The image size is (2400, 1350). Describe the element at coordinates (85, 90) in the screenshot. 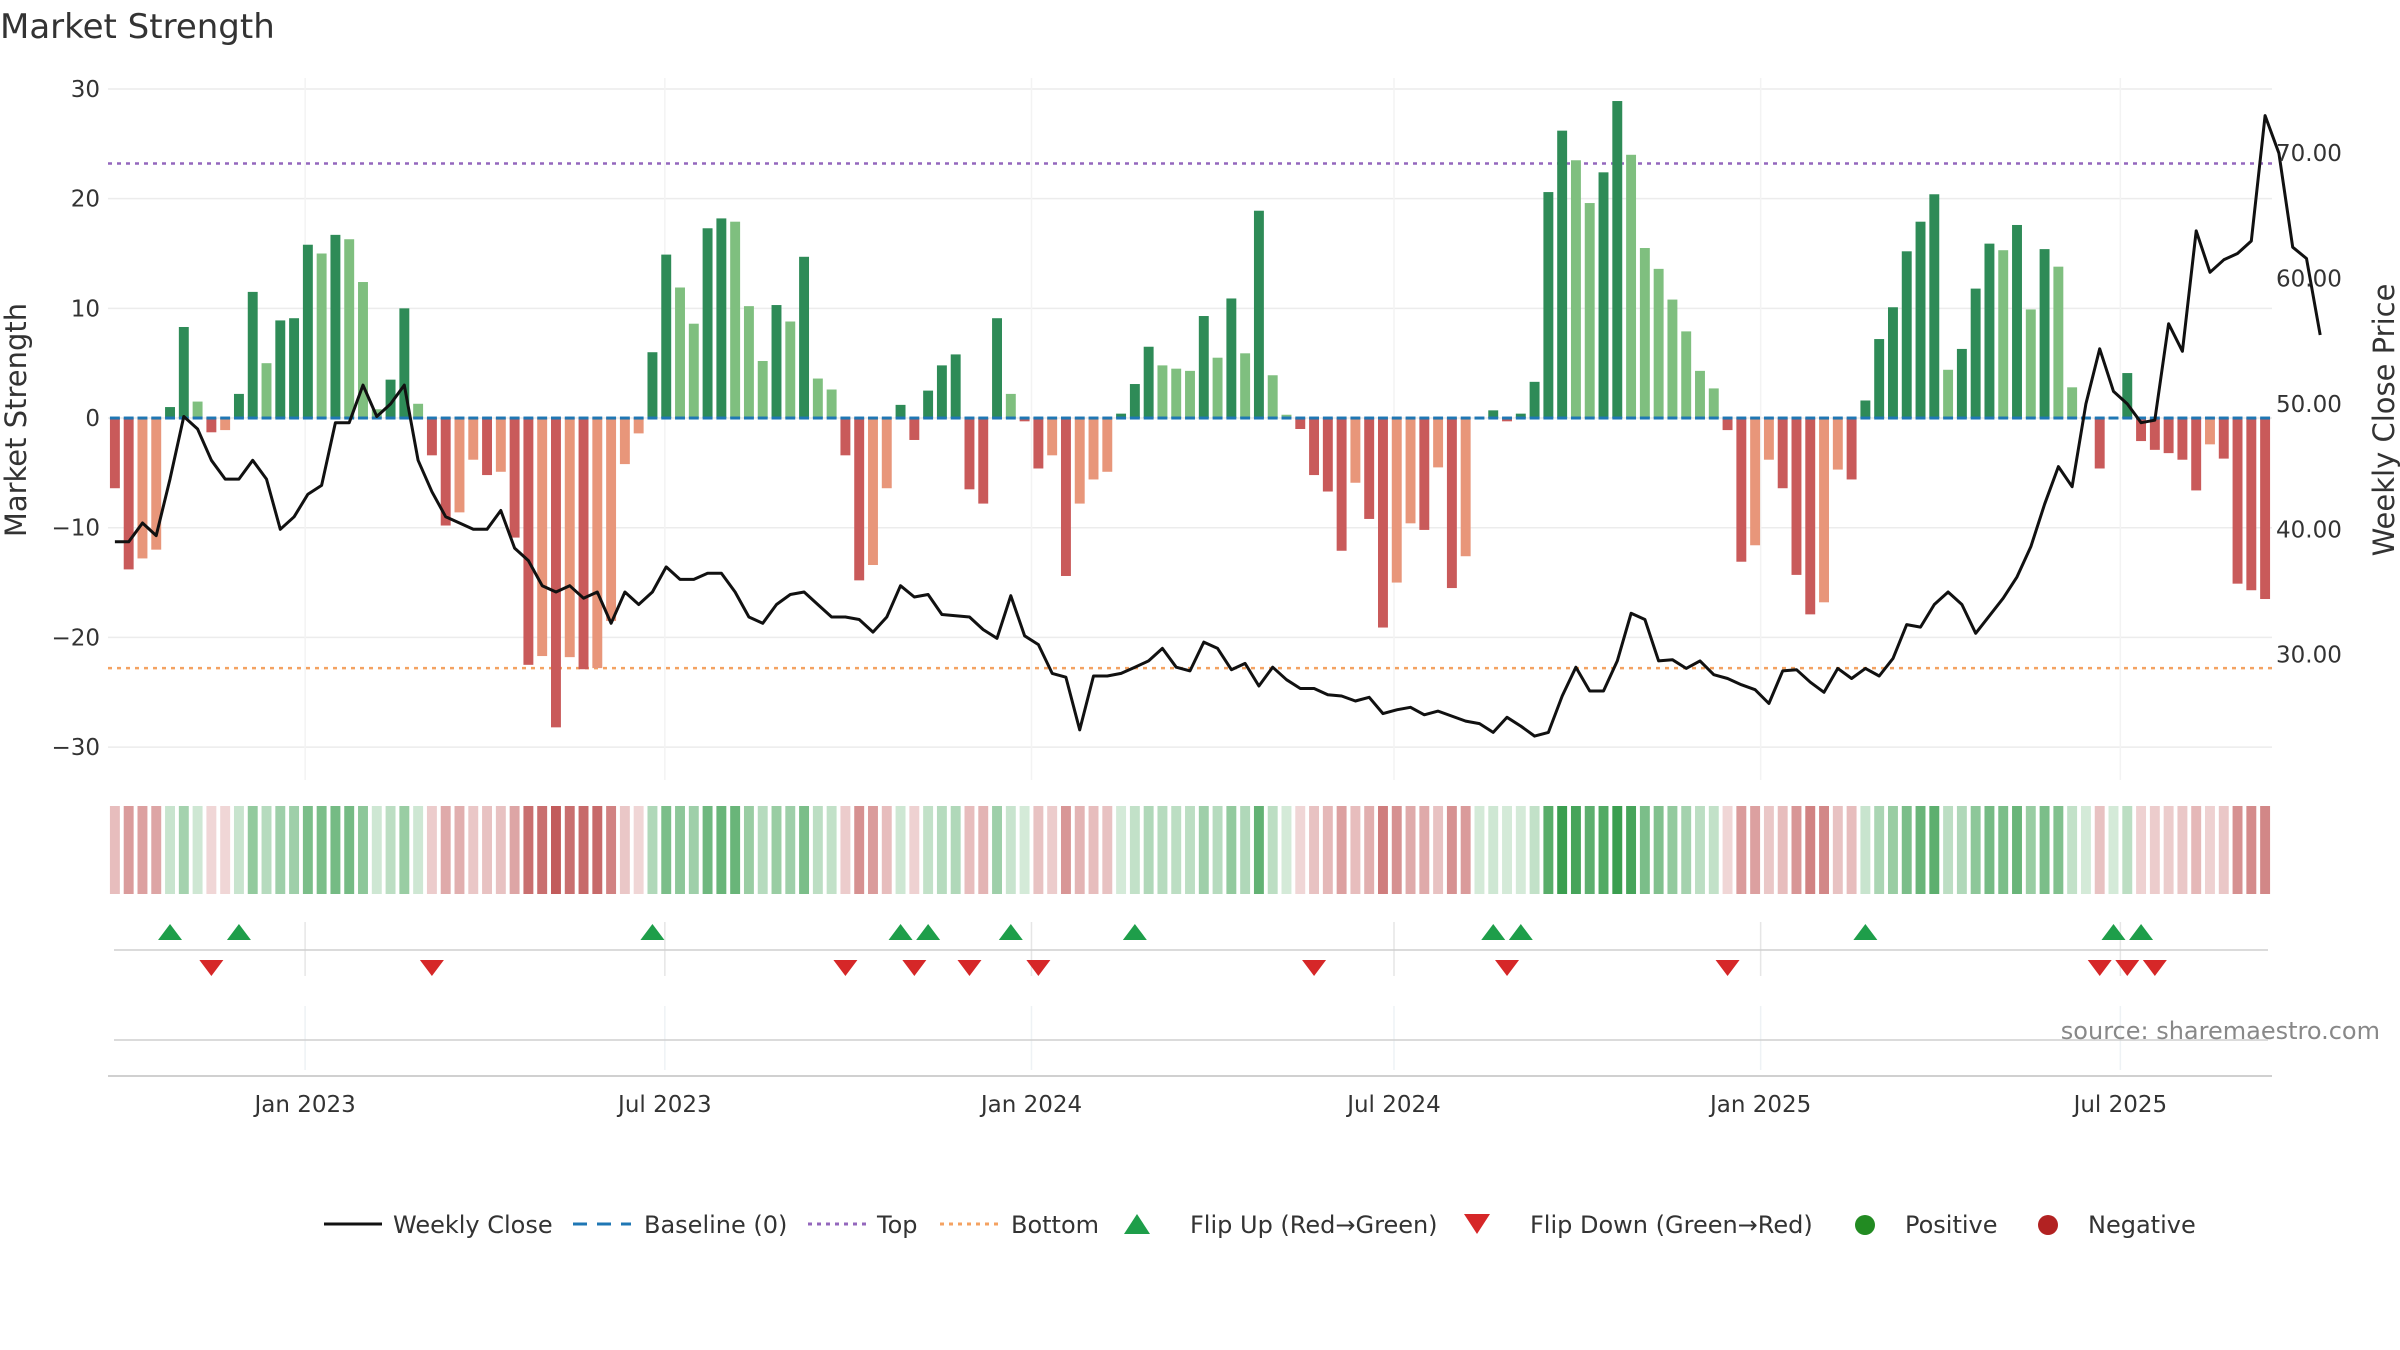

I see `y-tick-label: 30` at that location.